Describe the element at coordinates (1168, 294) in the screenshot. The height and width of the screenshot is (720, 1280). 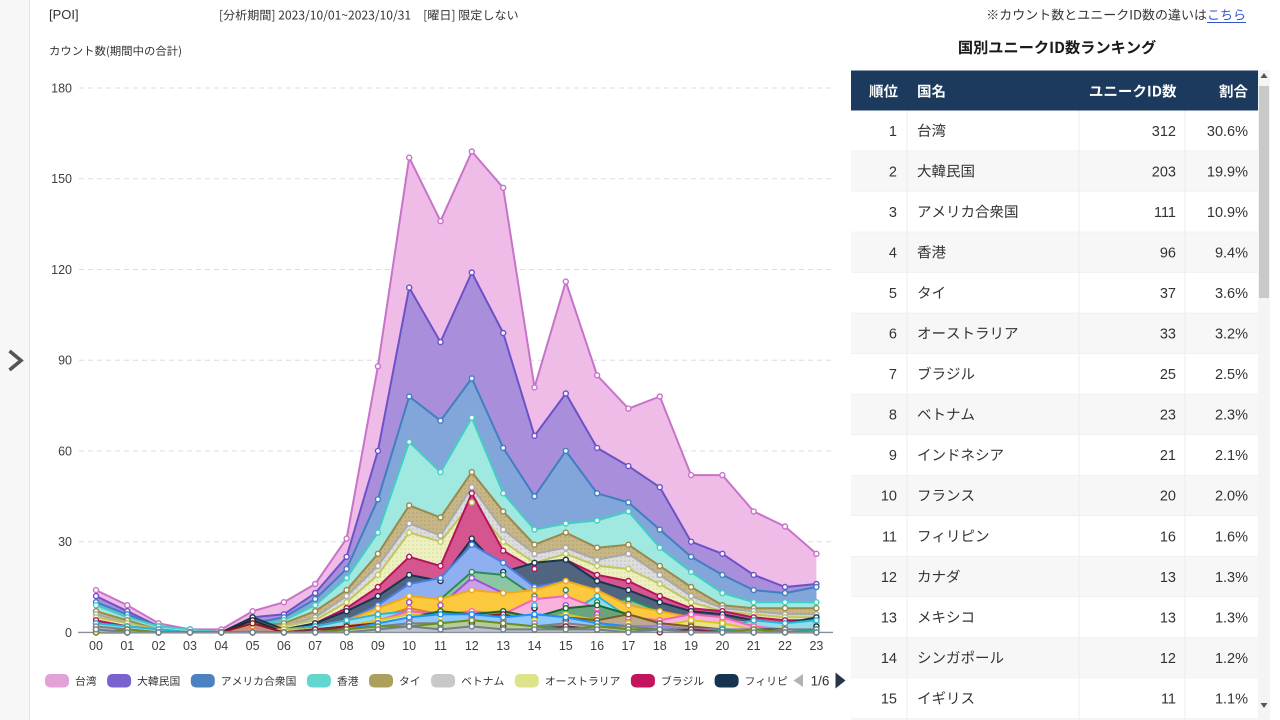
I see `svg-text: 37` at that location.